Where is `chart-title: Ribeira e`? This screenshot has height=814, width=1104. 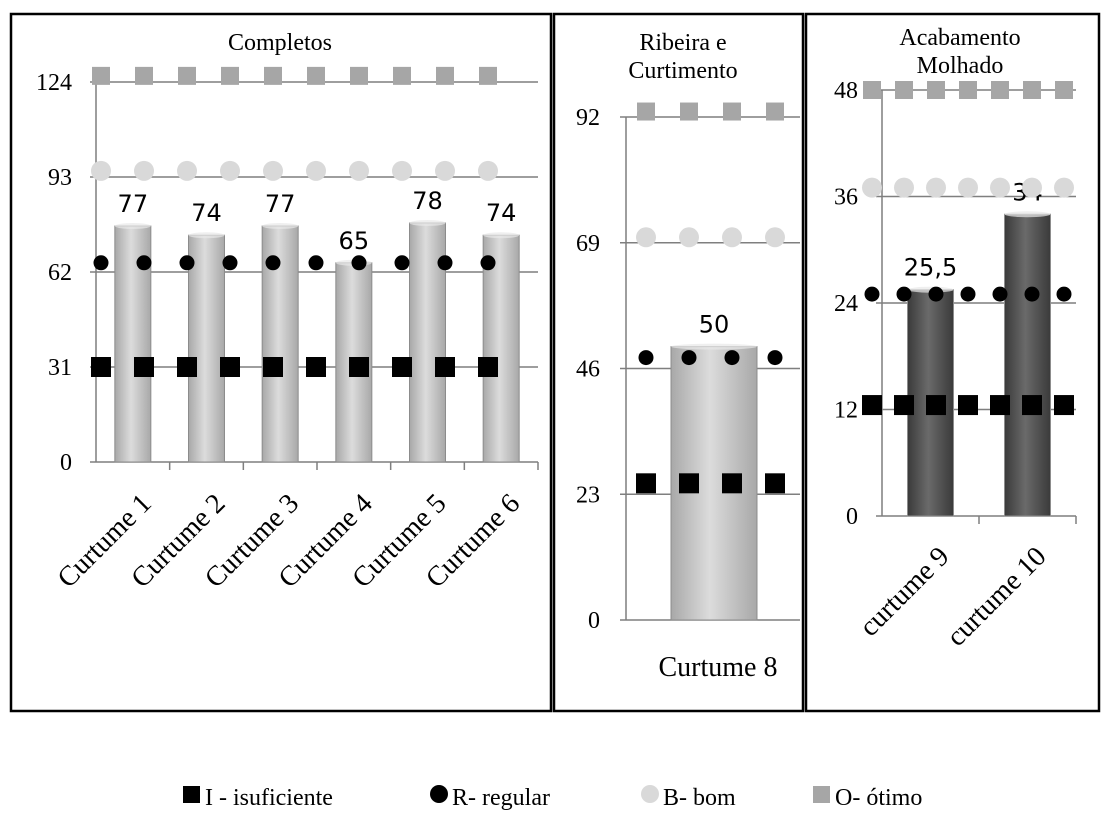
chart-title: Ribeira e is located at coordinates (682, 43).